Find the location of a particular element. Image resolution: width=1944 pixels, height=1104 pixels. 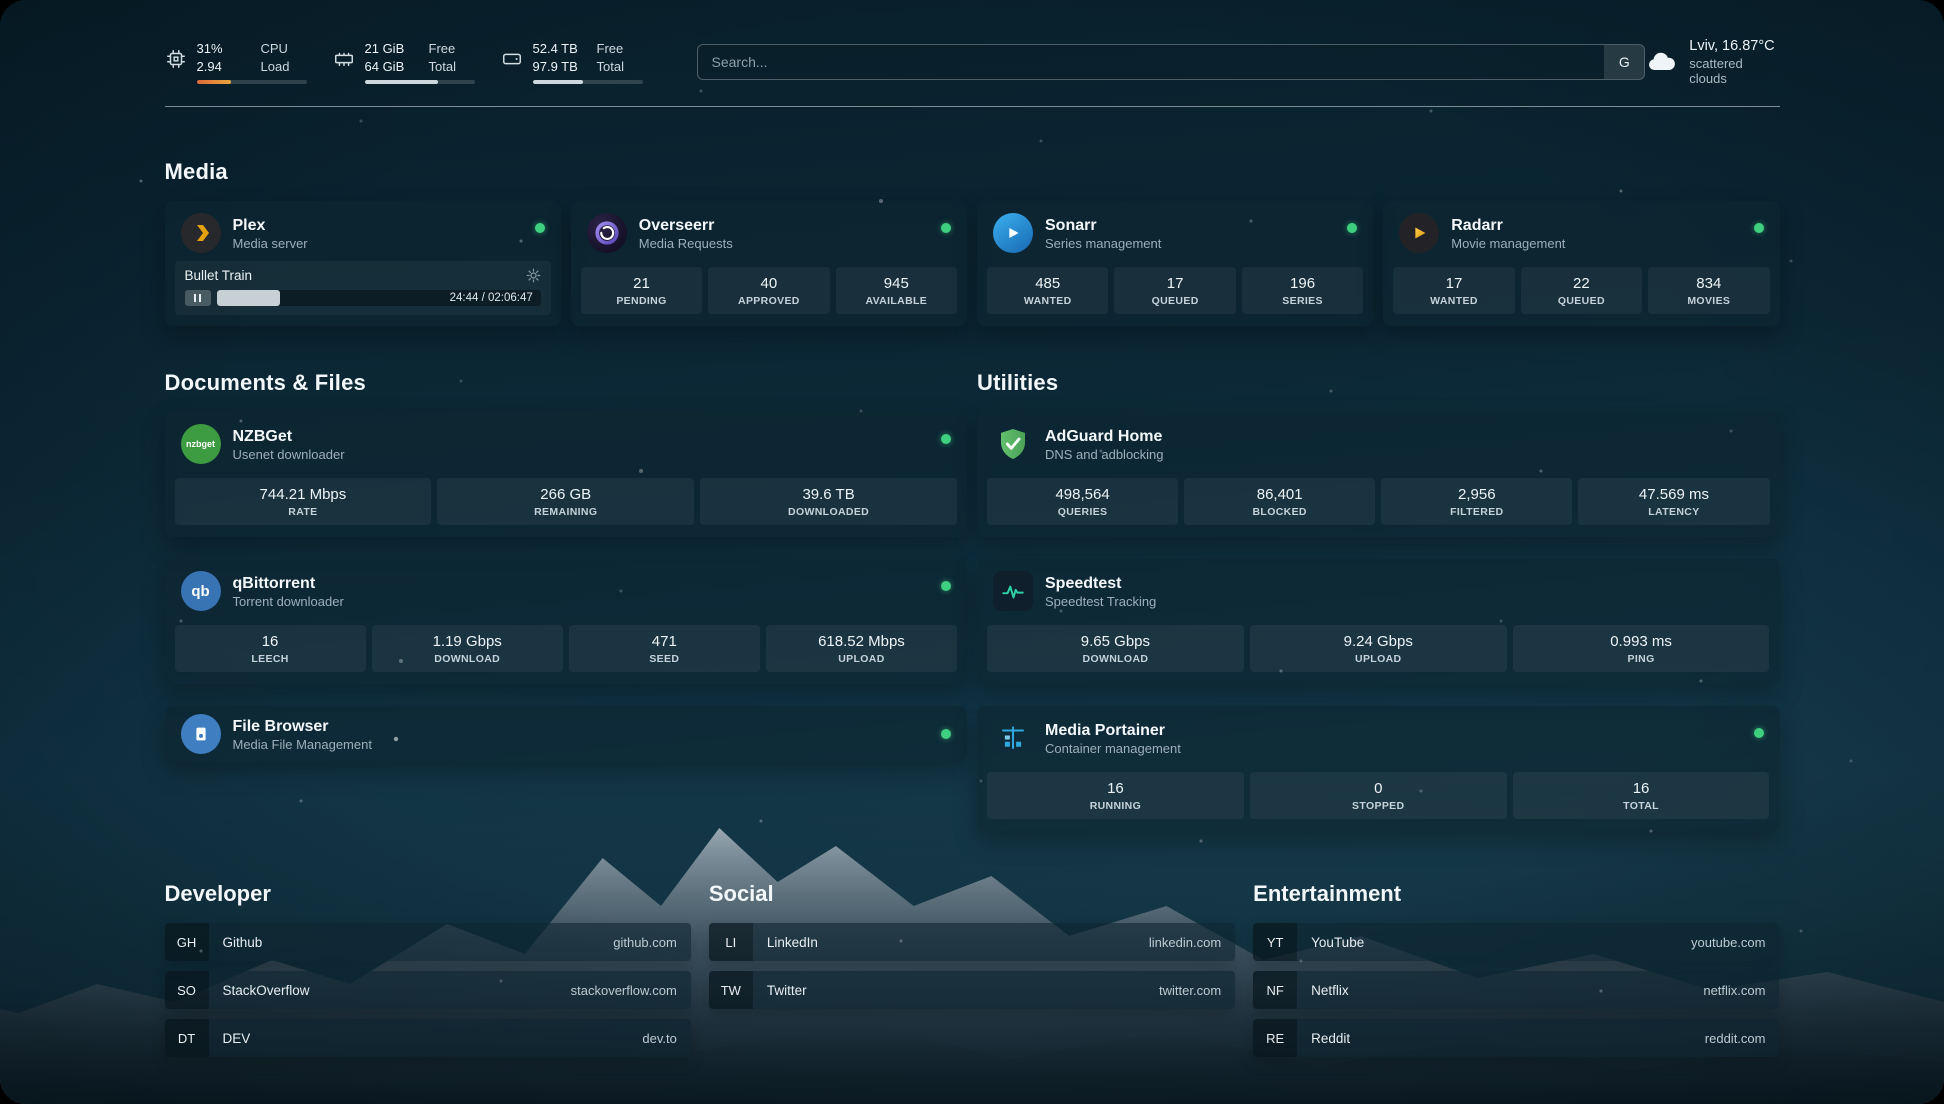

bookmark-abbr: NF is located at coordinates (1275, 990).